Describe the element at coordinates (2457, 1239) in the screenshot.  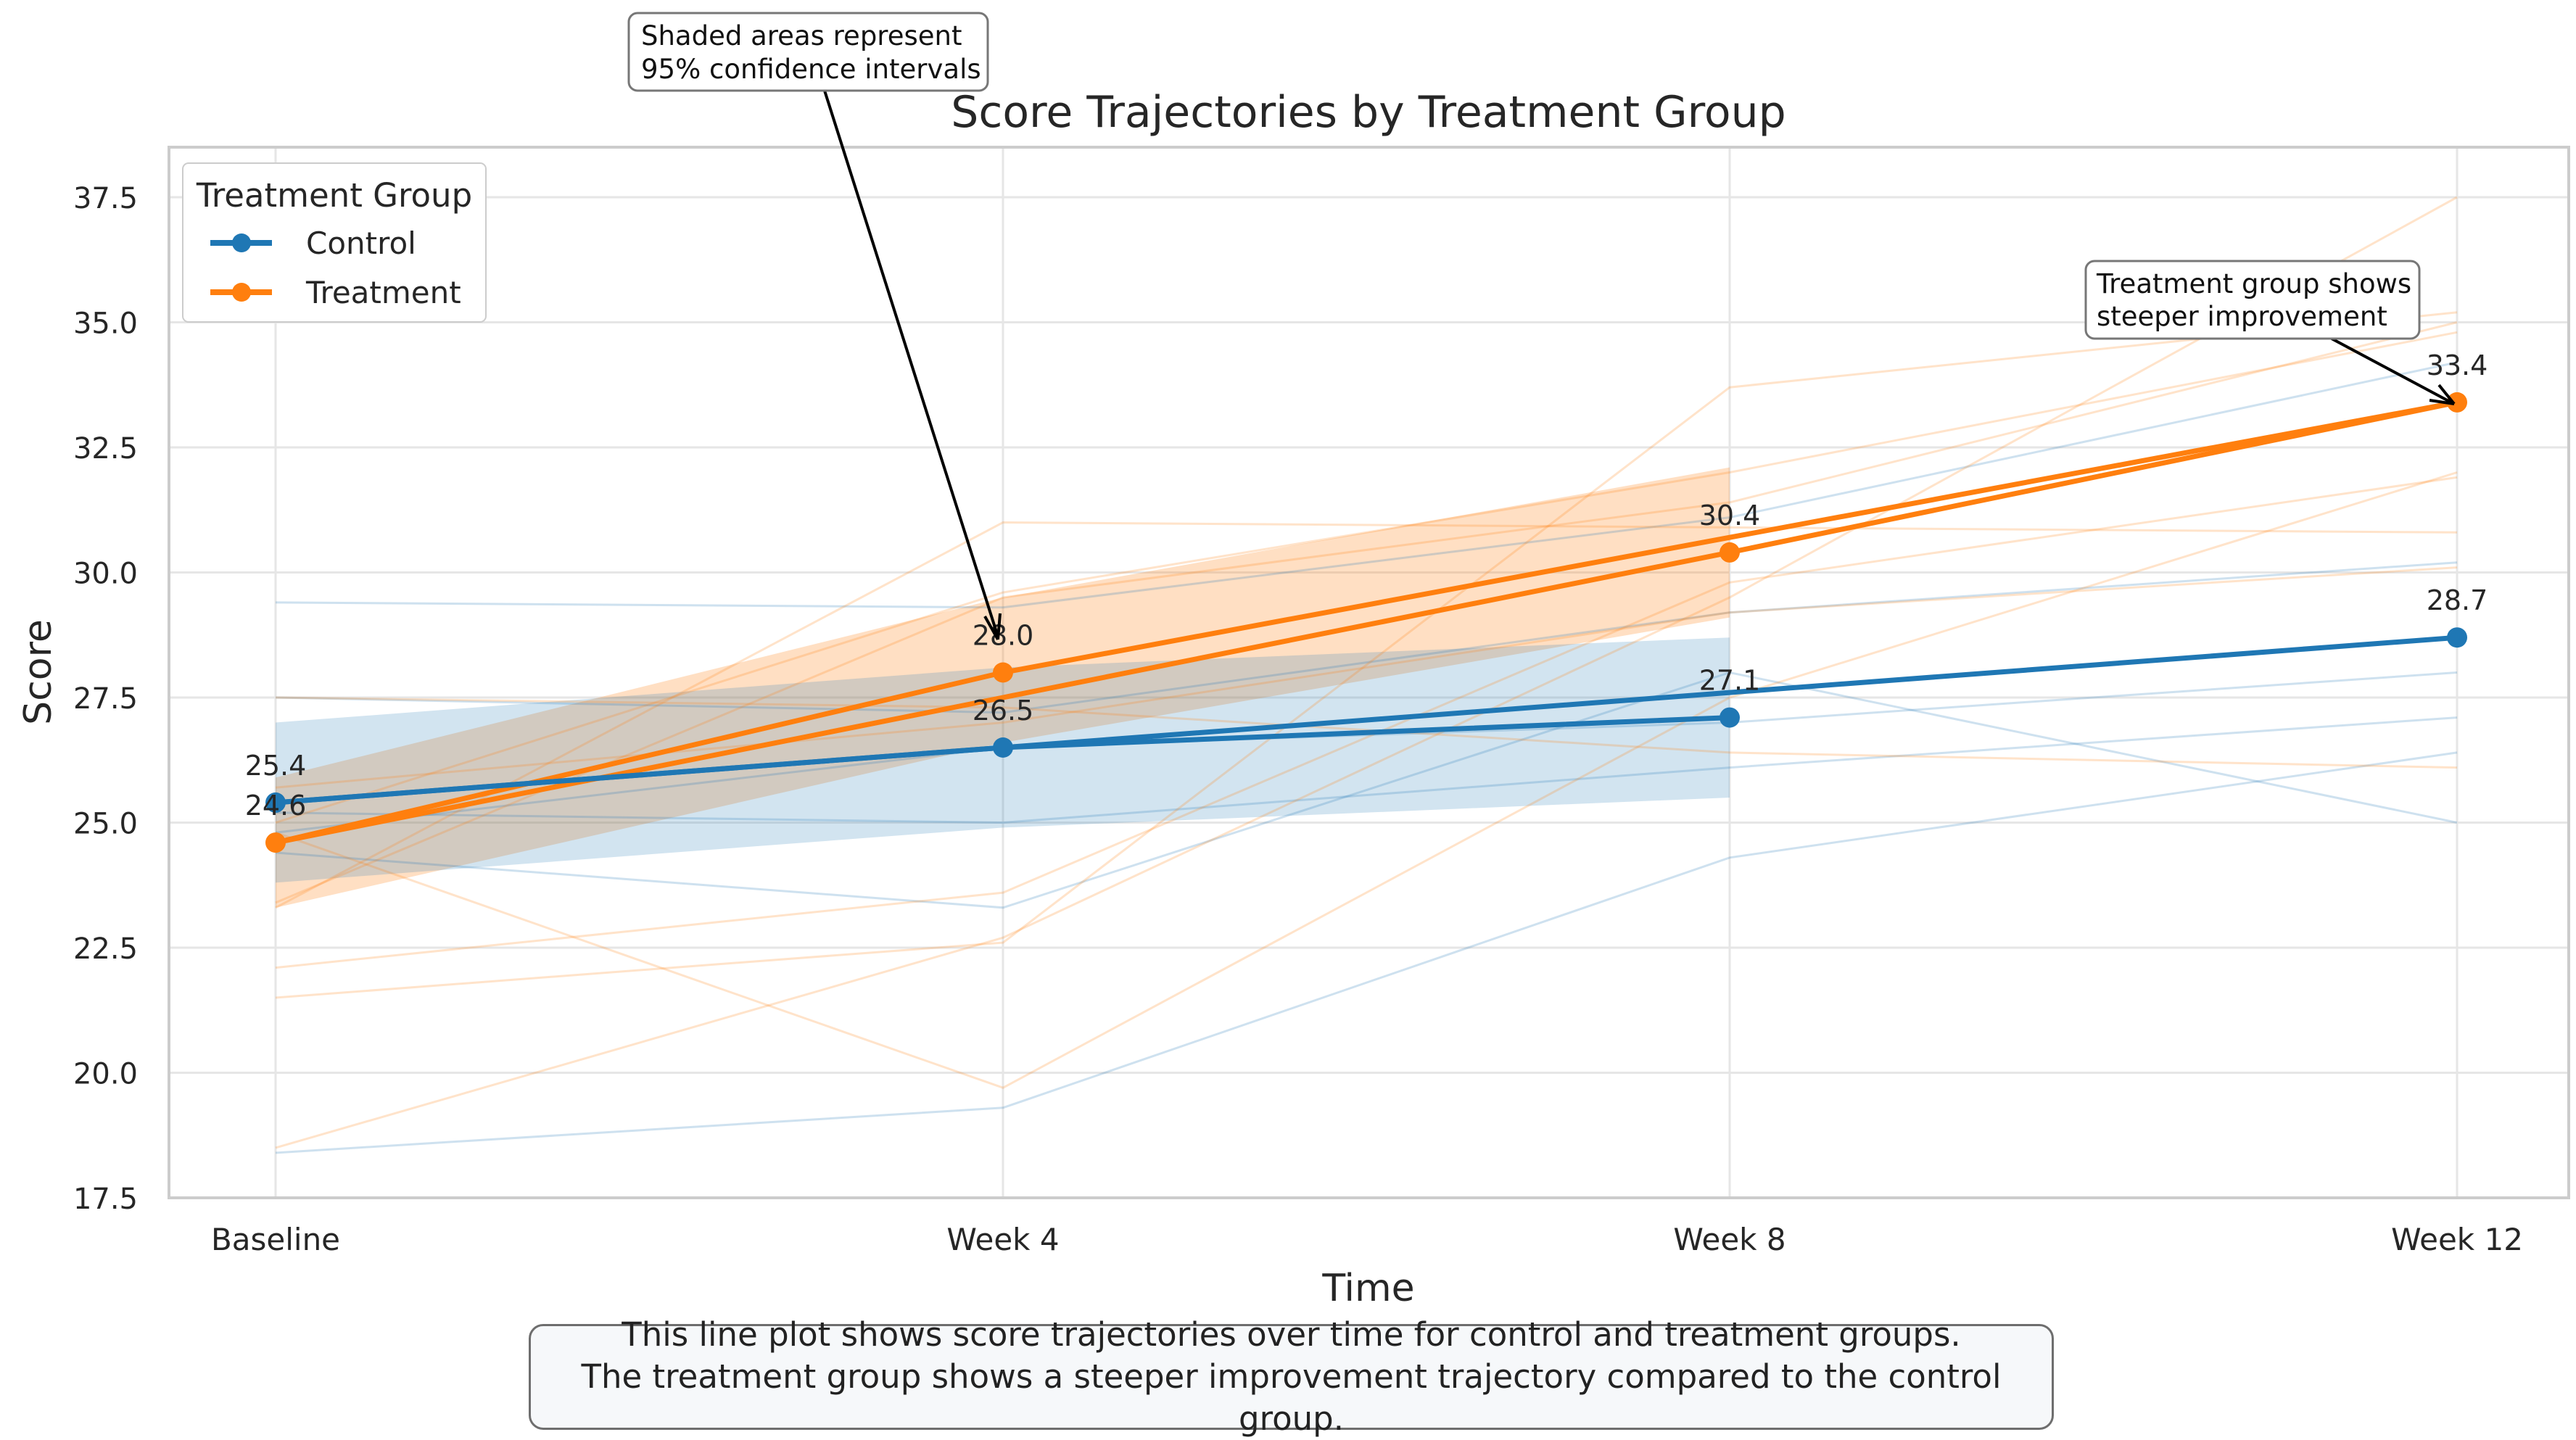
I see `x-tick-label: Week 12` at that location.